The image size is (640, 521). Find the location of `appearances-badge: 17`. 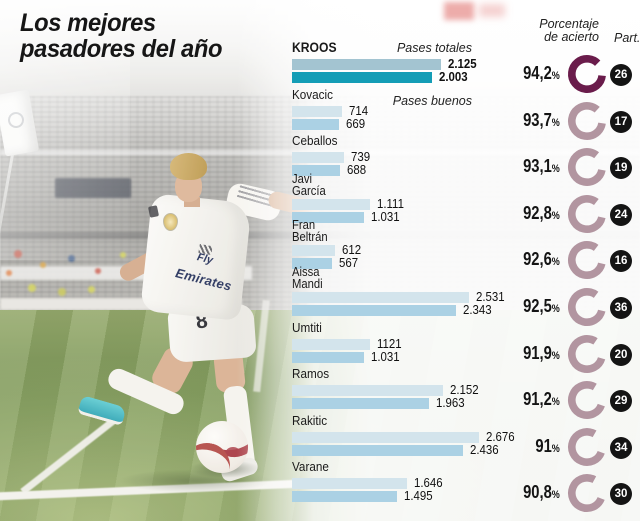

appearances-badge: 17 is located at coordinates (621, 121).